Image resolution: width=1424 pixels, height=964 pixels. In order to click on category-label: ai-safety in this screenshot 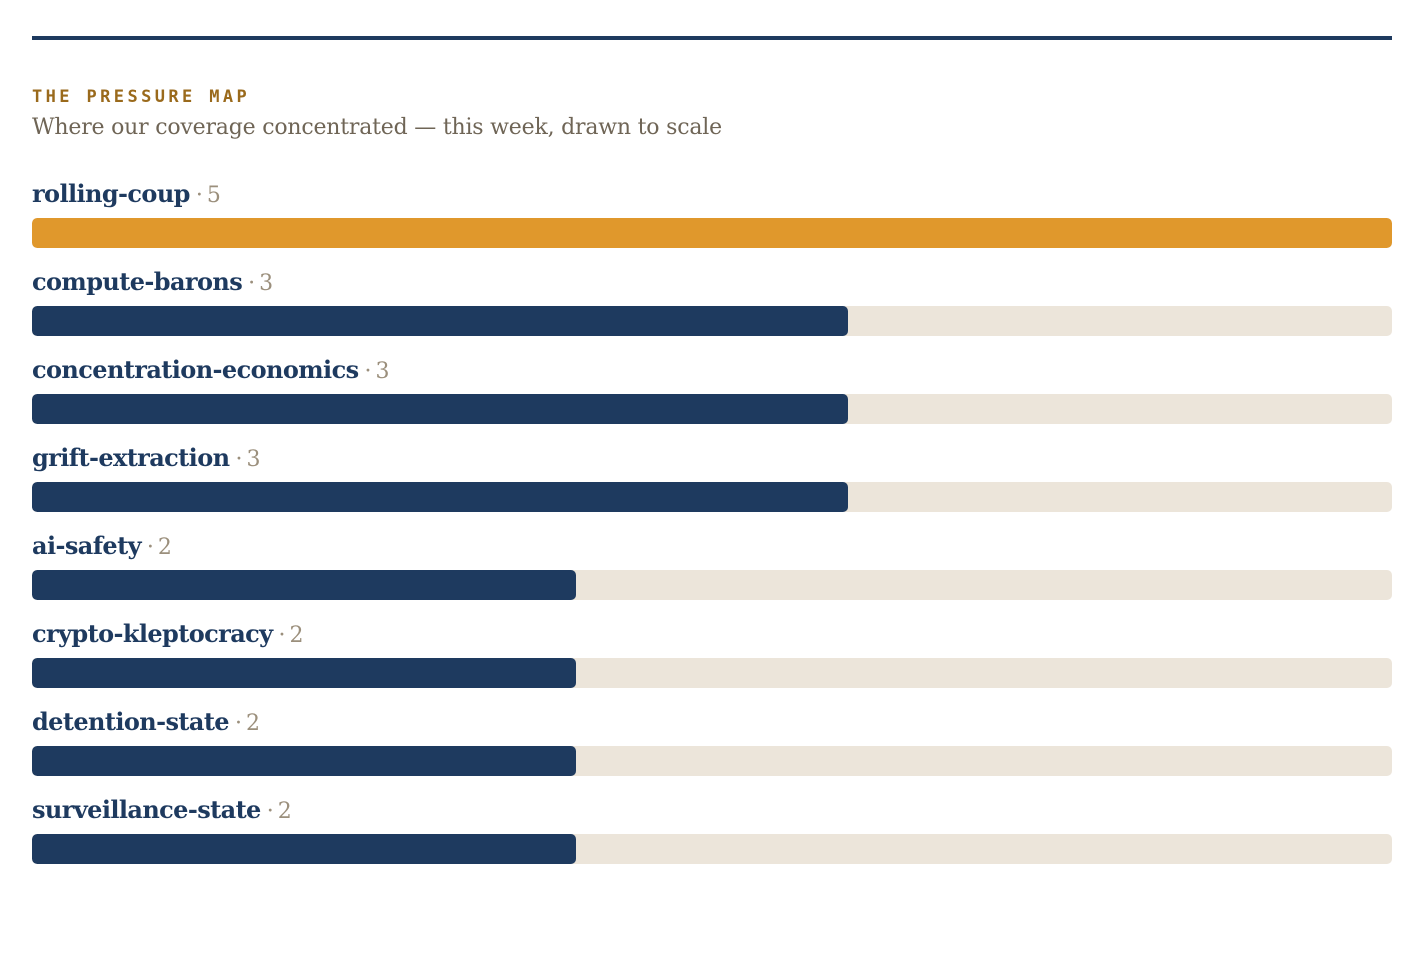, I will do `click(87, 545)`.